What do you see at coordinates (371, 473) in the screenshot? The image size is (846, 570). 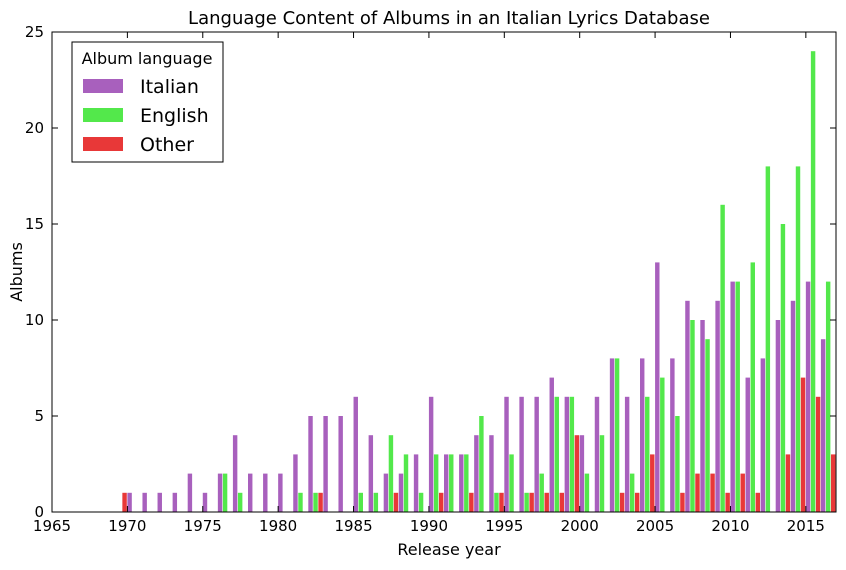 I see `bar-italian-1986` at bounding box center [371, 473].